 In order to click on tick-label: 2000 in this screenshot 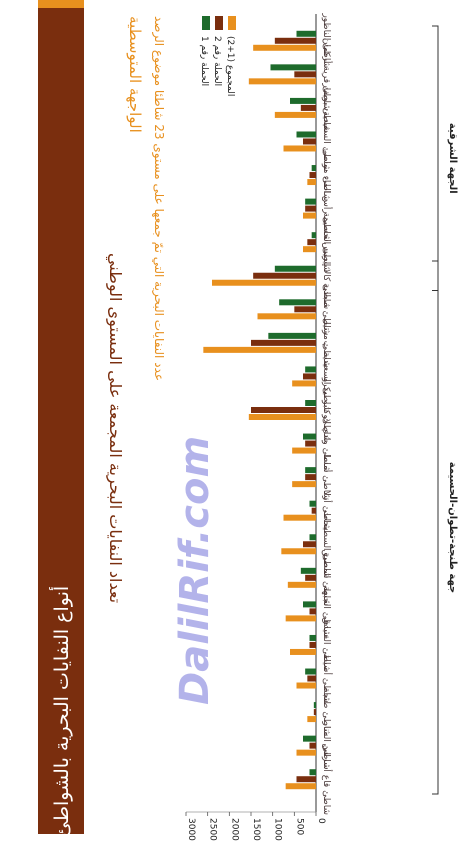, I will do `click(234, 829)`.